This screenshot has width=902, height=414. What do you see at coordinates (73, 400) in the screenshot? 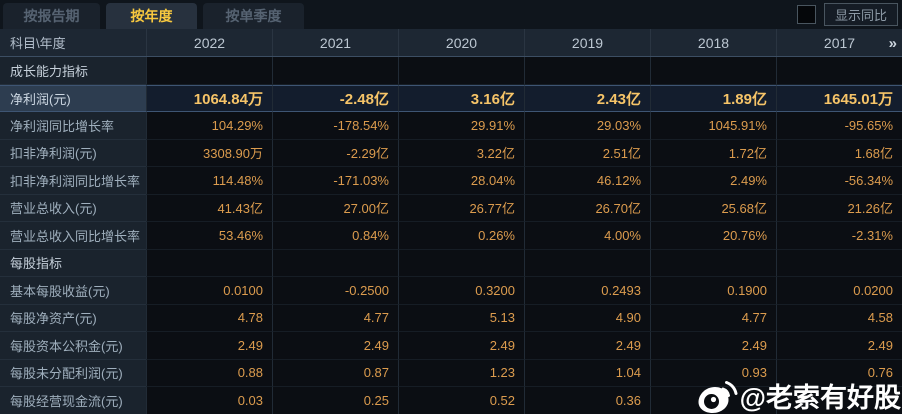
I see `row-label: 每股经营现金流(元)` at bounding box center [73, 400].